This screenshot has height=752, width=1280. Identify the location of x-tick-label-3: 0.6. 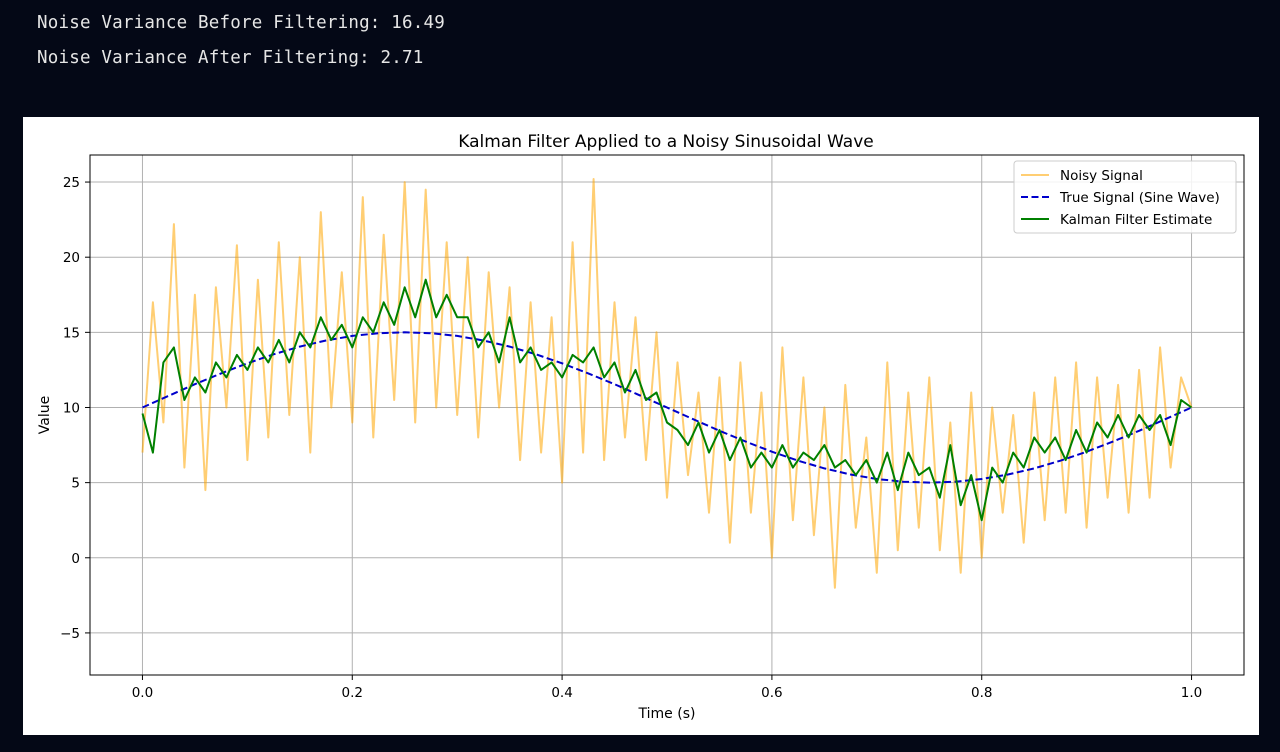
(771, 693).